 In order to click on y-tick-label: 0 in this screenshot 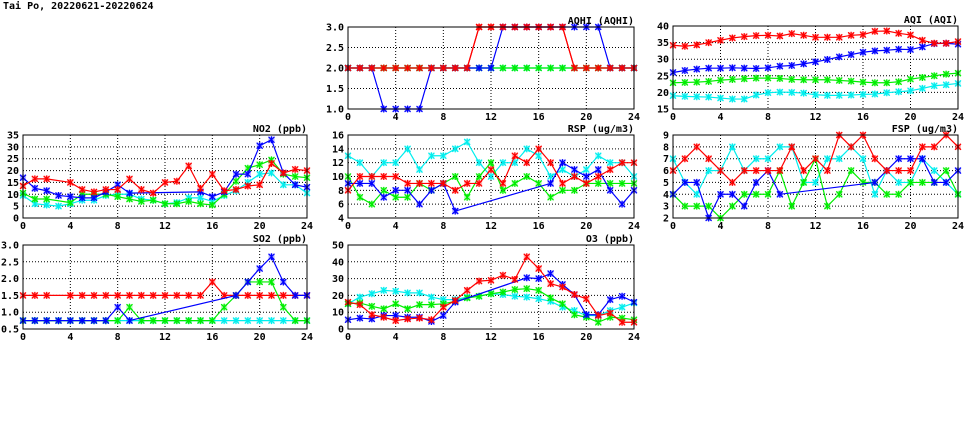, I will do `click(16, 219)`.